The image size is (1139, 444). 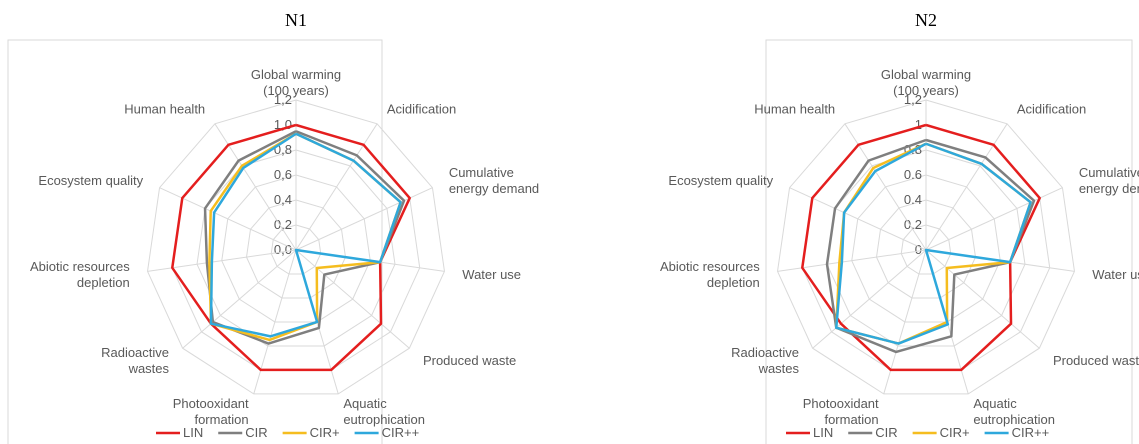 I want to click on y-tick-label: 0.4, so click(x=913, y=199).